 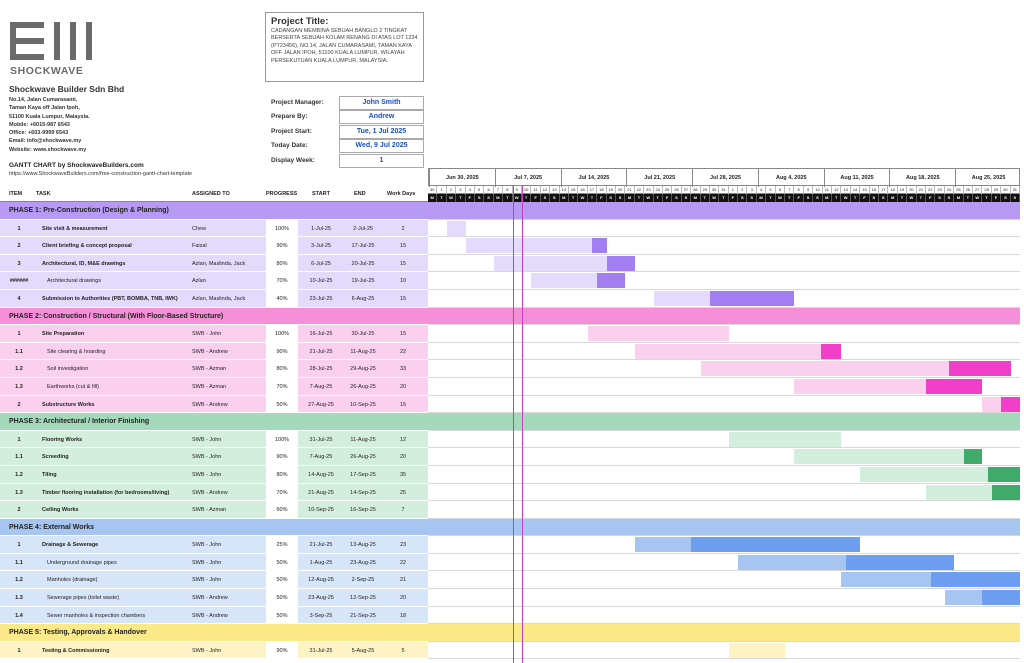 What do you see at coordinates (321, 474) in the screenshot?
I see `task-start: 14-Aug-25` at bounding box center [321, 474].